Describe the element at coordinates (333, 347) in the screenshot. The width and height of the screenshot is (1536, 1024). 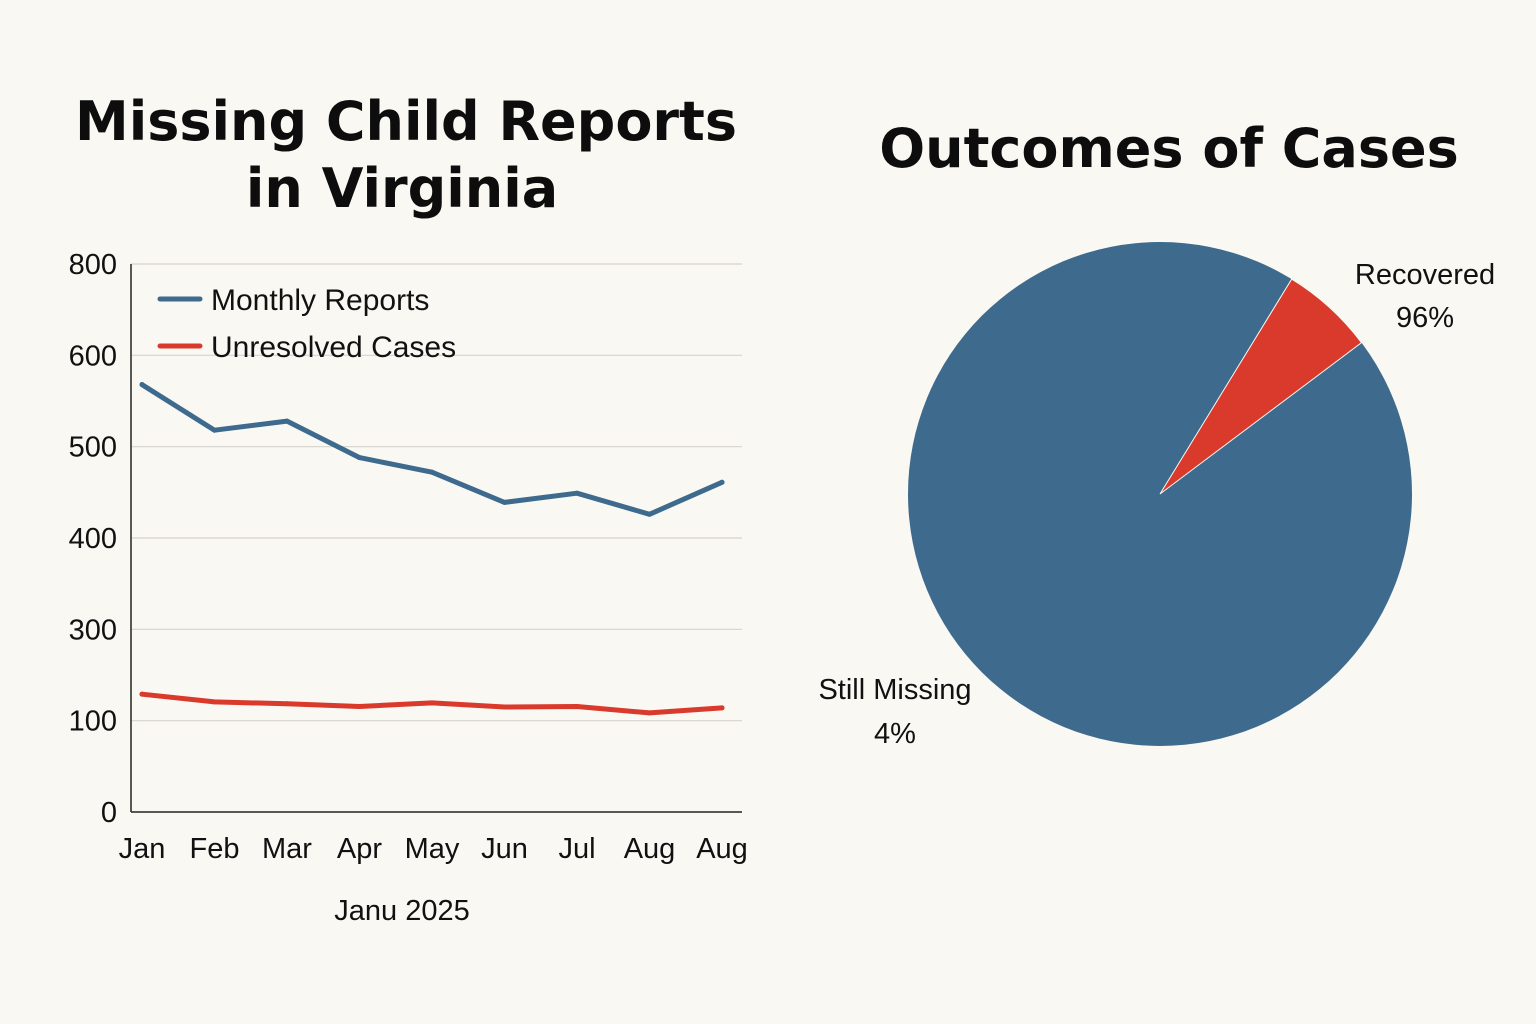
I see `legend-label-unresolved-cases: Unresolved Cases` at that location.